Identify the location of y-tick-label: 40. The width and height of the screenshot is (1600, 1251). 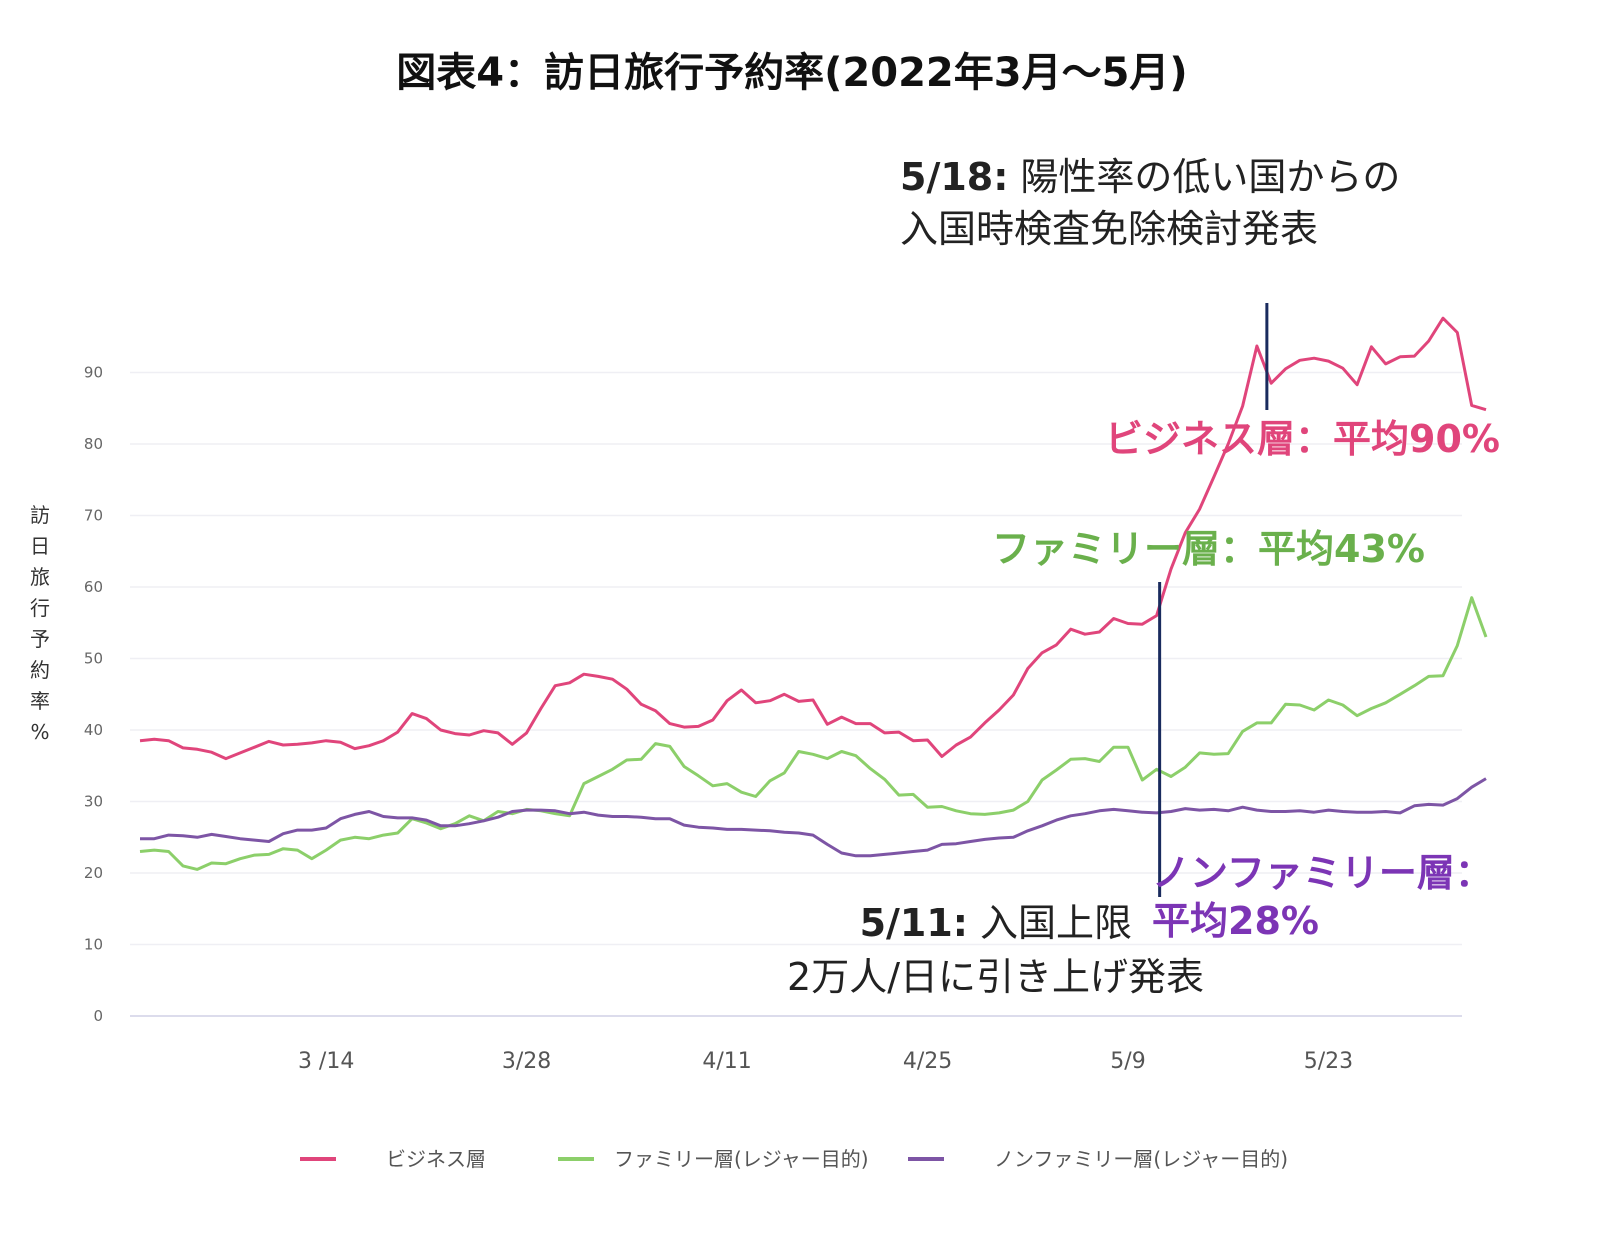
(93, 730).